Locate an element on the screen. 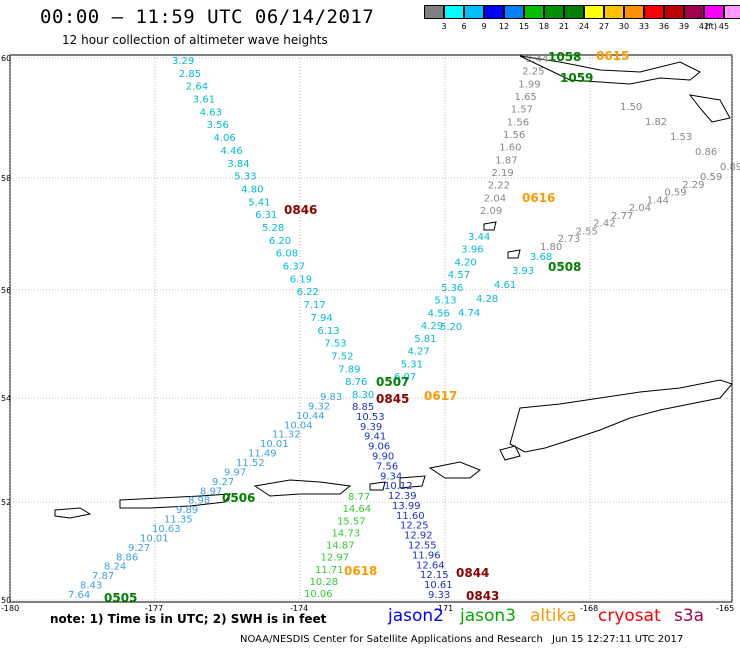 This screenshot has width=740, height=650. wave-height-label: 1.50 is located at coordinates (631, 107).